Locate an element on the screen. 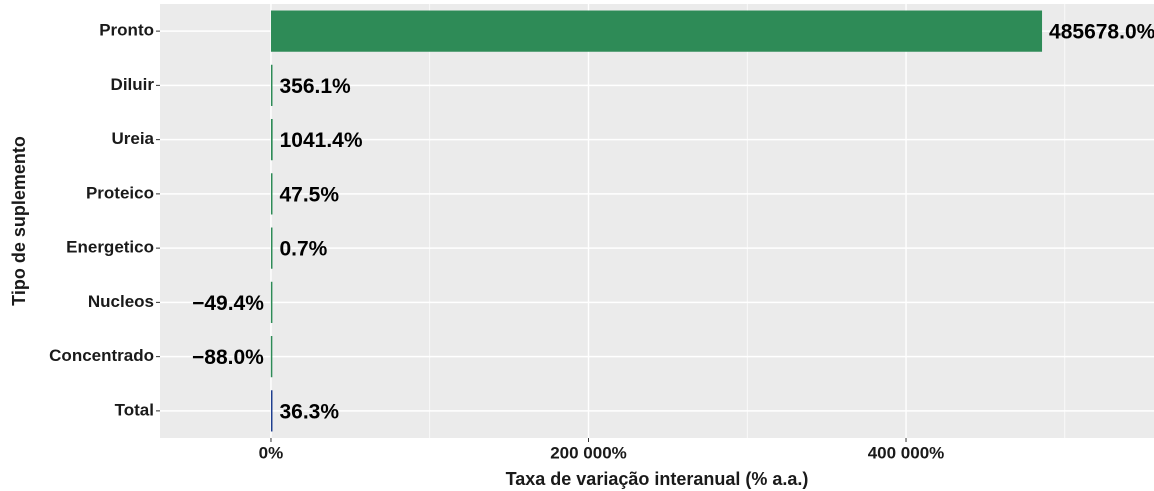 The width and height of the screenshot is (1154, 491). value-label: 36.3% is located at coordinates (309, 411).